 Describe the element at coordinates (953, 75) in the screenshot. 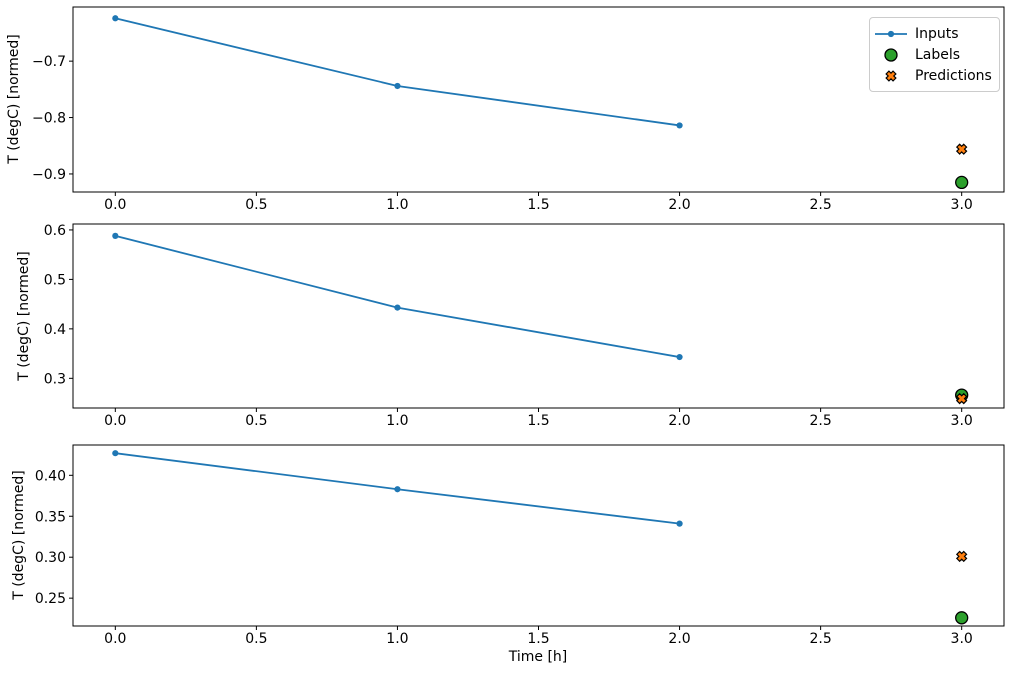

I see `legend-label-predictions: Predictions` at that location.